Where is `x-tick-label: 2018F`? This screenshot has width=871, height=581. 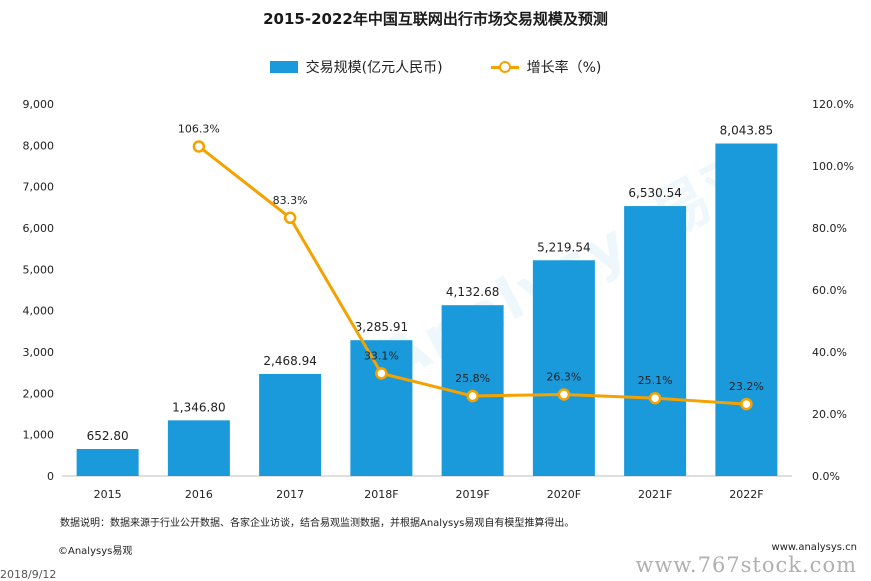
x-tick-label: 2018F is located at coordinates (381, 494).